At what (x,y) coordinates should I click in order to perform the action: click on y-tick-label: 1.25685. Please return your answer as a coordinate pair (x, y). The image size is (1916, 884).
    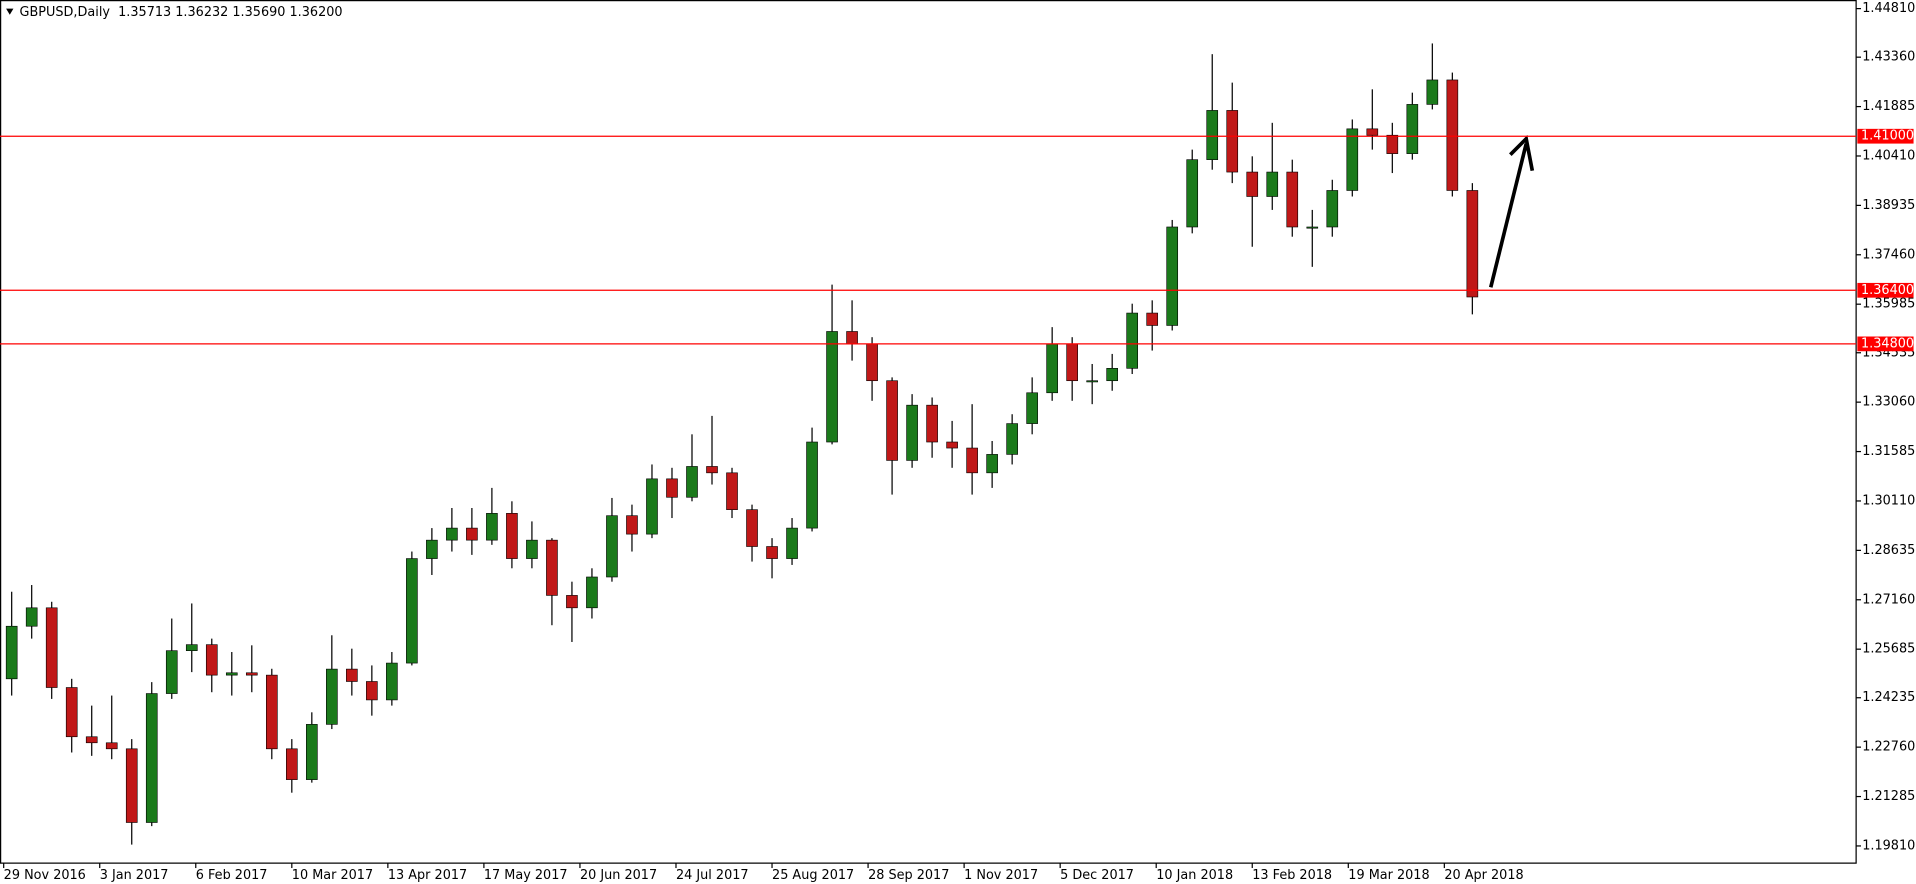
    Looking at the image, I should click on (1888, 649).